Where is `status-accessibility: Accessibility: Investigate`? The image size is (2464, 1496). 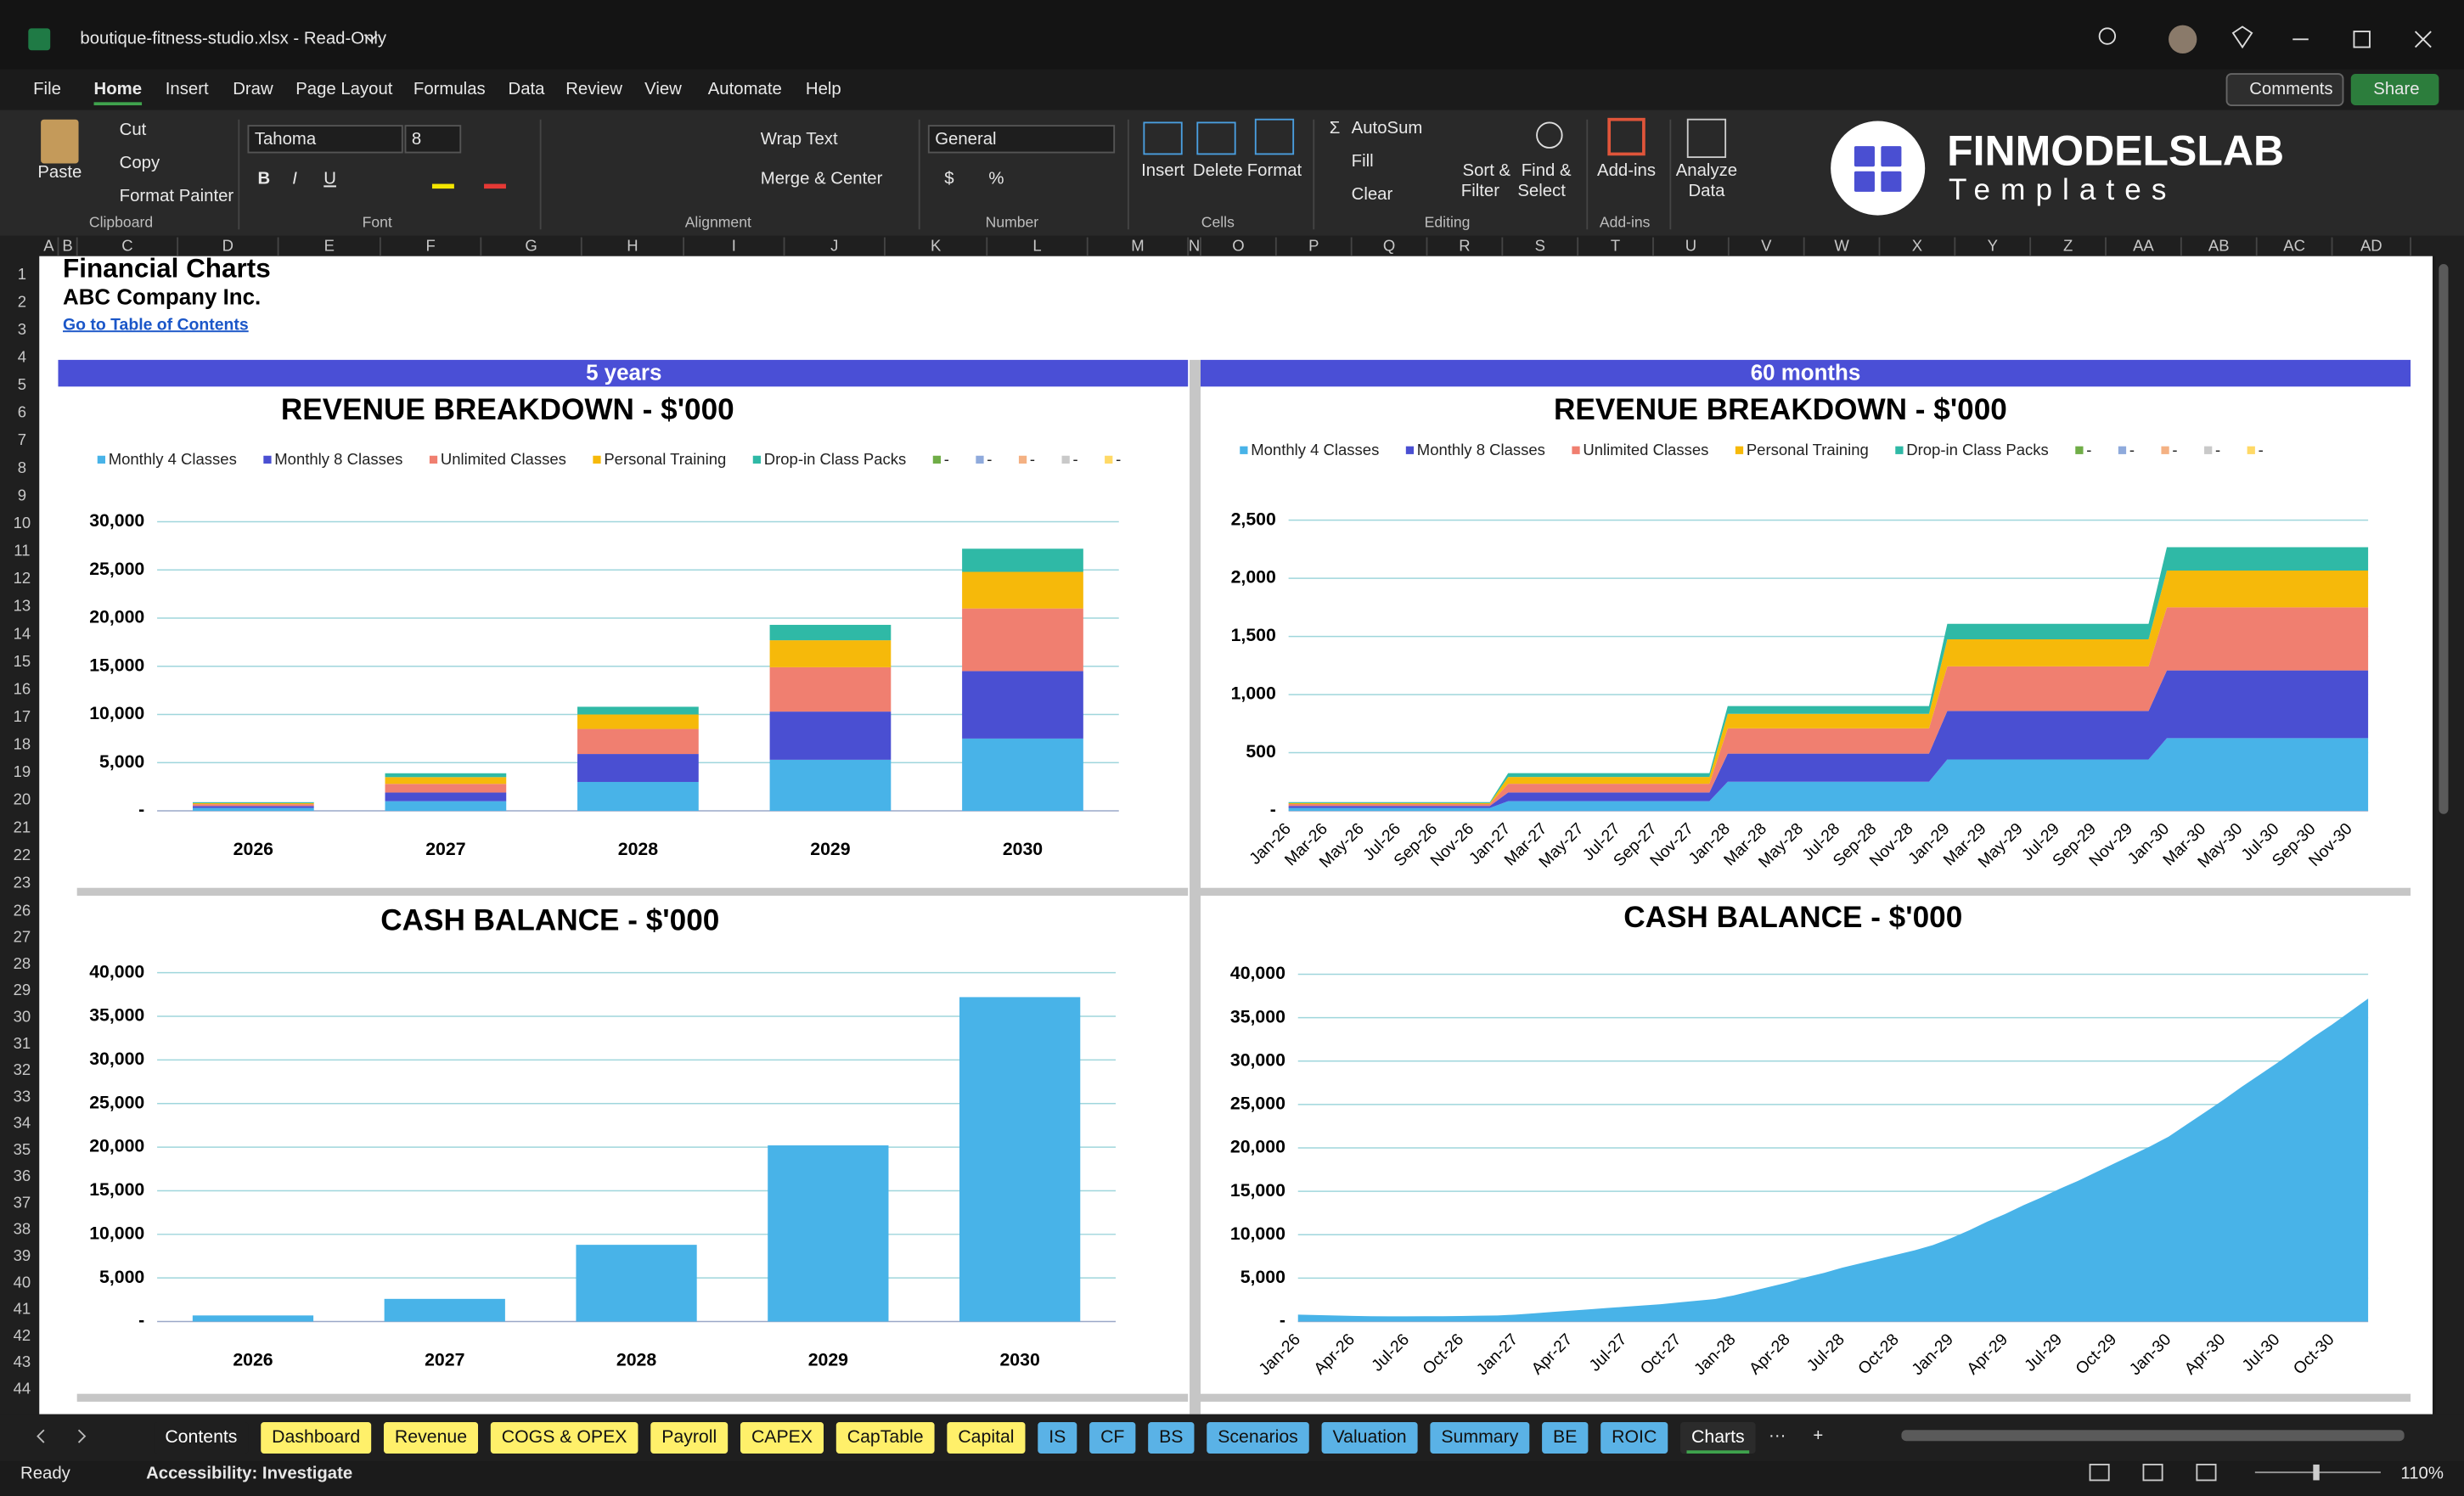 status-accessibility: Accessibility: Investigate is located at coordinates (249, 1473).